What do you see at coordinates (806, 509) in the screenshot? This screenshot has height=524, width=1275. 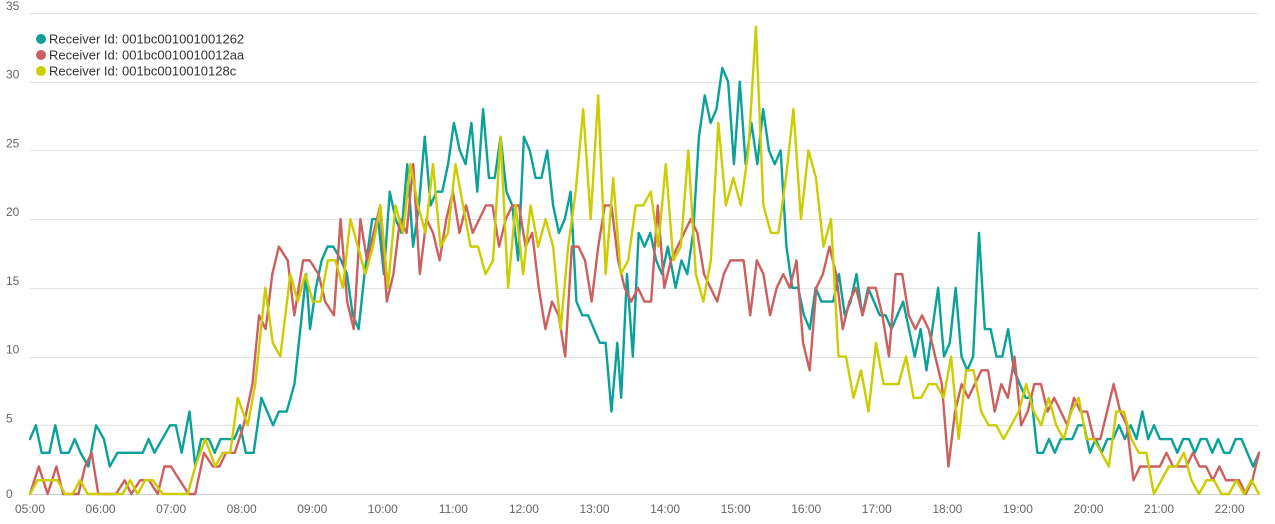 I see `x-tick-label: 16:00` at bounding box center [806, 509].